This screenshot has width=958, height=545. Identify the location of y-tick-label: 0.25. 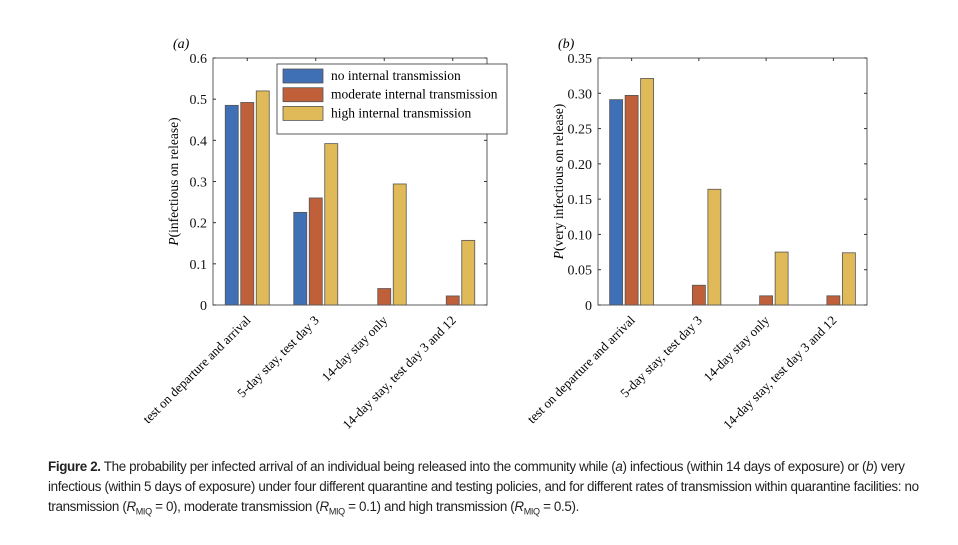
(580, 130).